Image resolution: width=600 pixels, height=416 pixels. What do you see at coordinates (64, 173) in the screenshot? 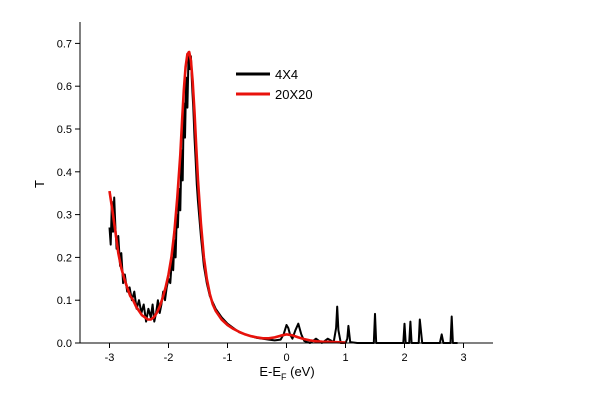
I see `y-tick-label: 0.4` at bounding box center [64, 173].